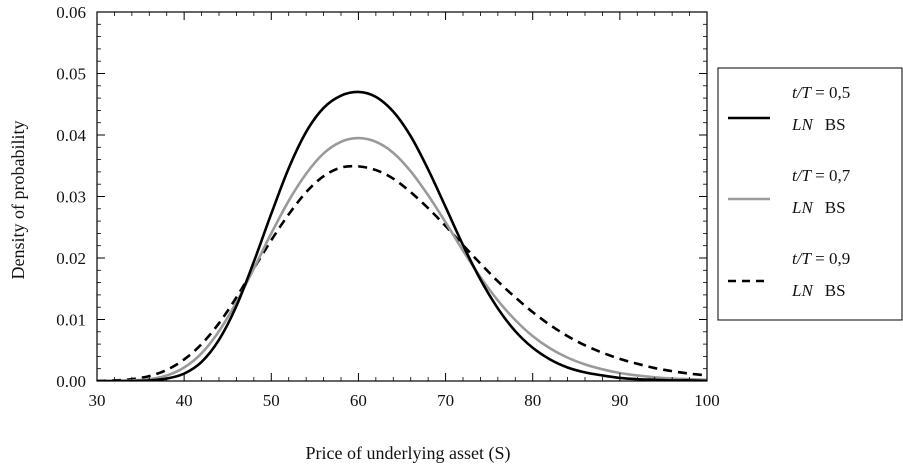 The height and width of the screenshot is (467, 903). What do you see at coordinates (97, 400) in the screenshot?
I see `x-tick-label: 30` at bounding box center [97, 400].